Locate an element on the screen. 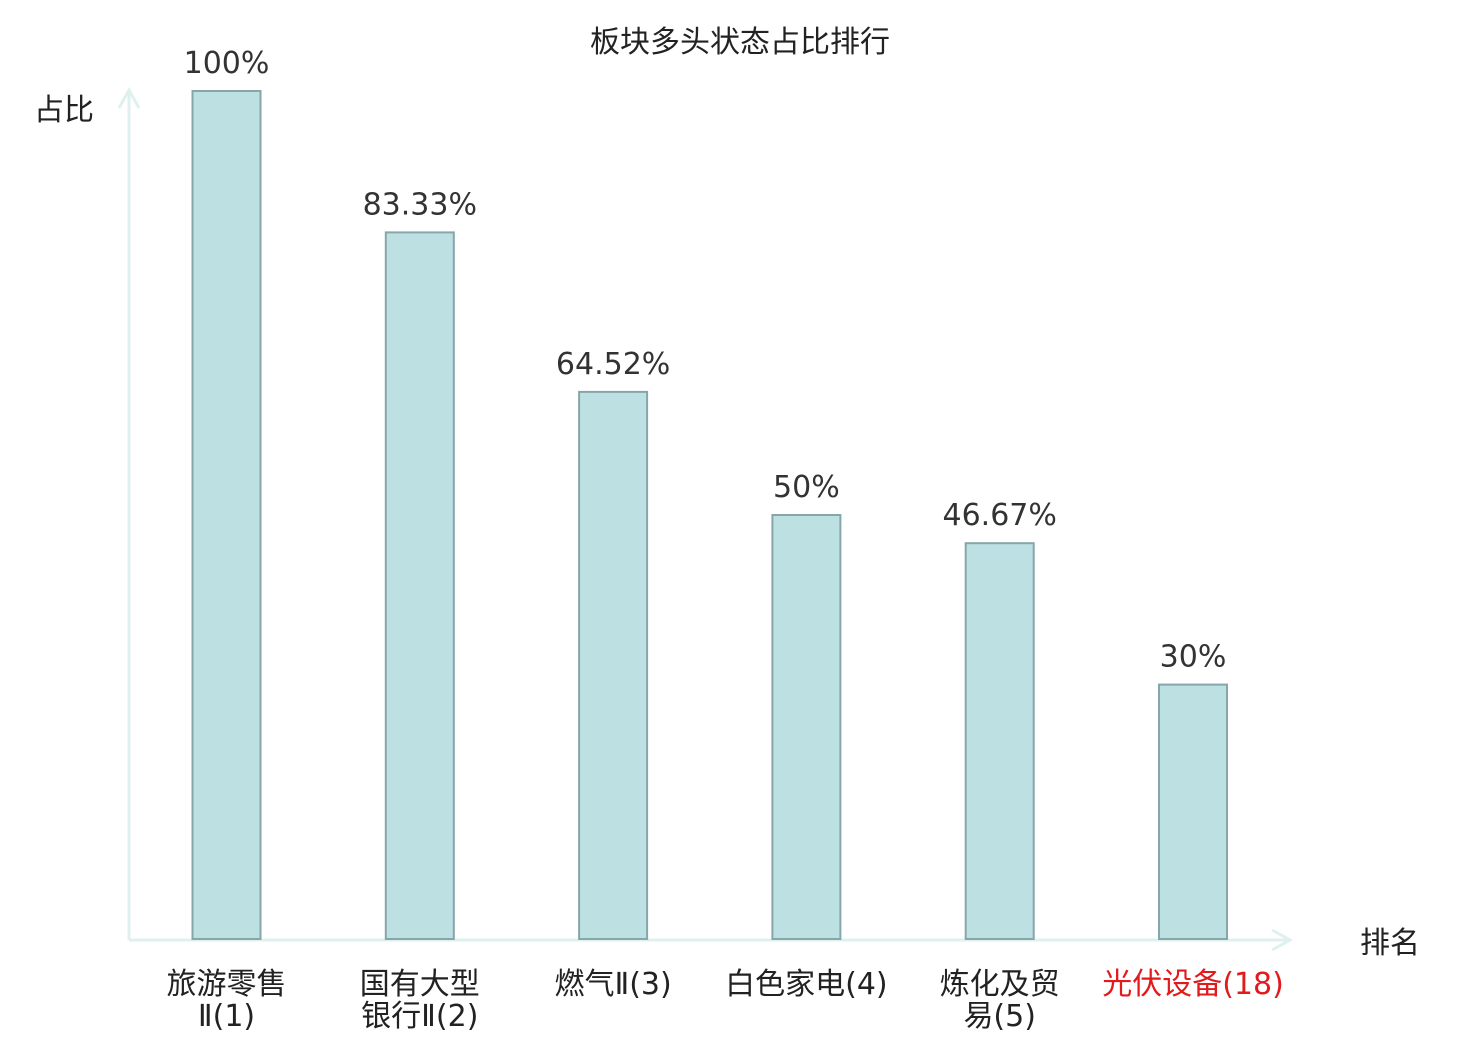 The image size is (1480, 1044). category-label-2: 国有大型银行Ⅱ(2) is located at coordinates (420, 1000).